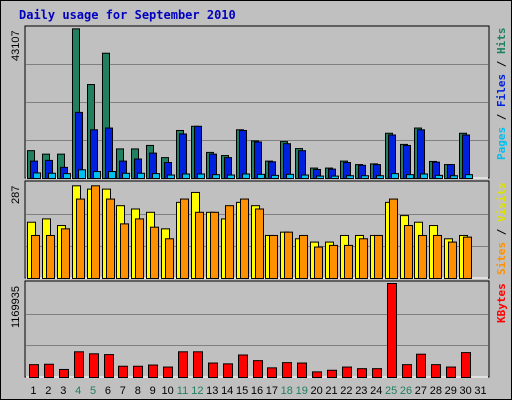 The height and width of the screenshot is (400, 512). What do you see at coordinates (78, 391) in the screenshot?
I see `day-tick-label: 4` at bounding box center [78, 391].